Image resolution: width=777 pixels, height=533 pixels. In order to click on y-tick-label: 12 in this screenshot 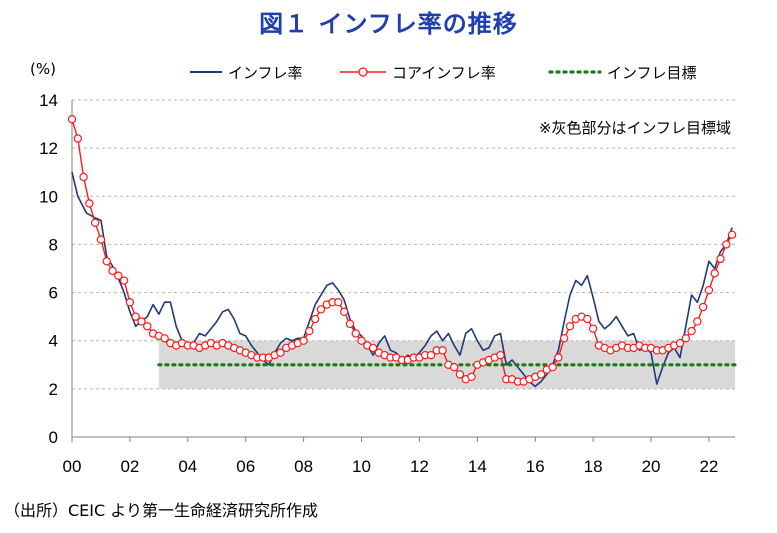, I will do `click(48, 148)`.